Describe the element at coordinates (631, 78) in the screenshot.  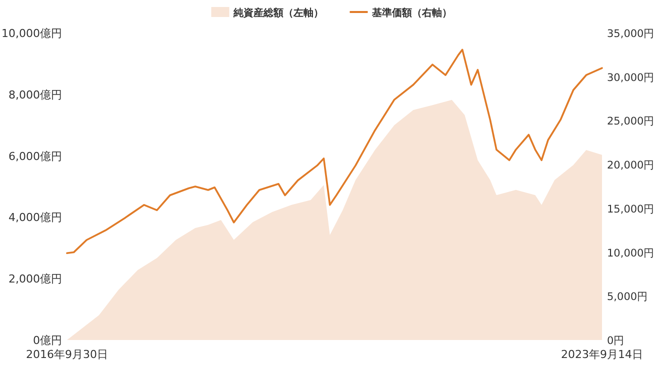
I see `y2-tick-label: 30,000円` at that location.